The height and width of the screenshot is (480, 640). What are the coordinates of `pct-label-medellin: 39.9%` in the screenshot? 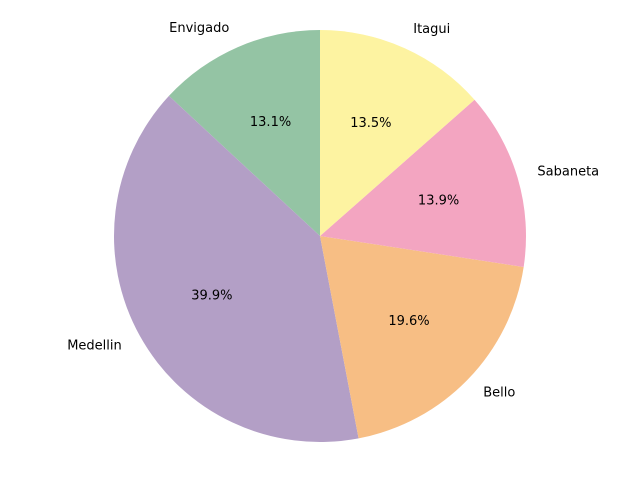 It's located at (211, 295).